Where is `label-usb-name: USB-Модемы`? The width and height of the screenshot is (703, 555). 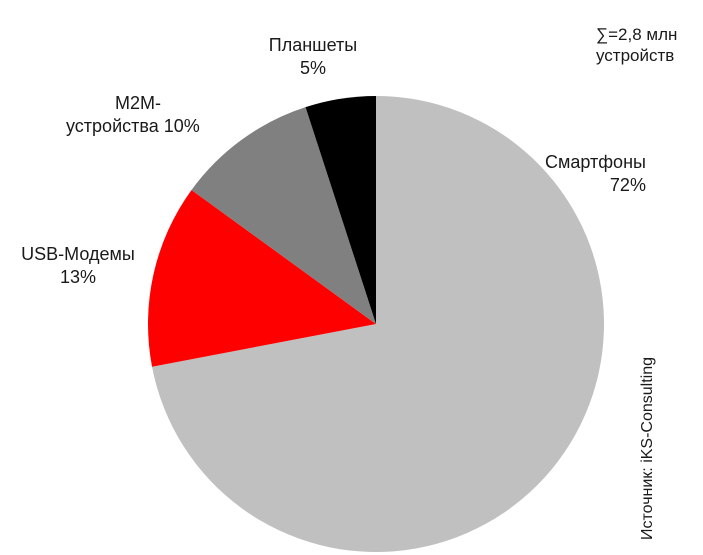 label-usb-name: USB-Модемы is located at coordinates (78, 254).